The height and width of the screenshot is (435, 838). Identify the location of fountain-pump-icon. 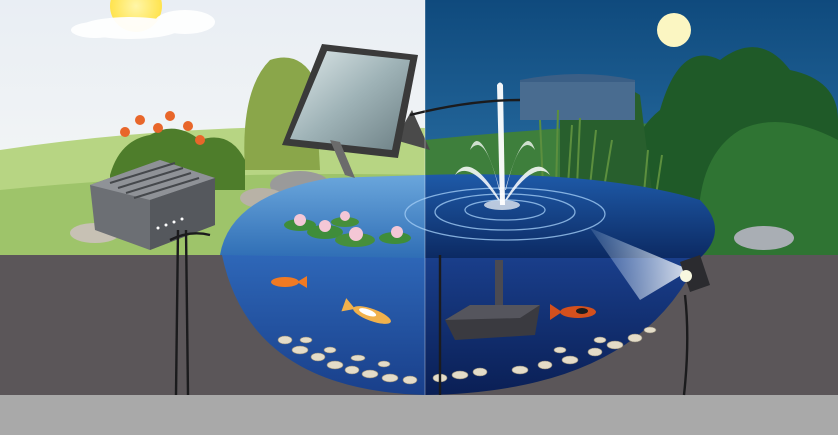
(492, 300).